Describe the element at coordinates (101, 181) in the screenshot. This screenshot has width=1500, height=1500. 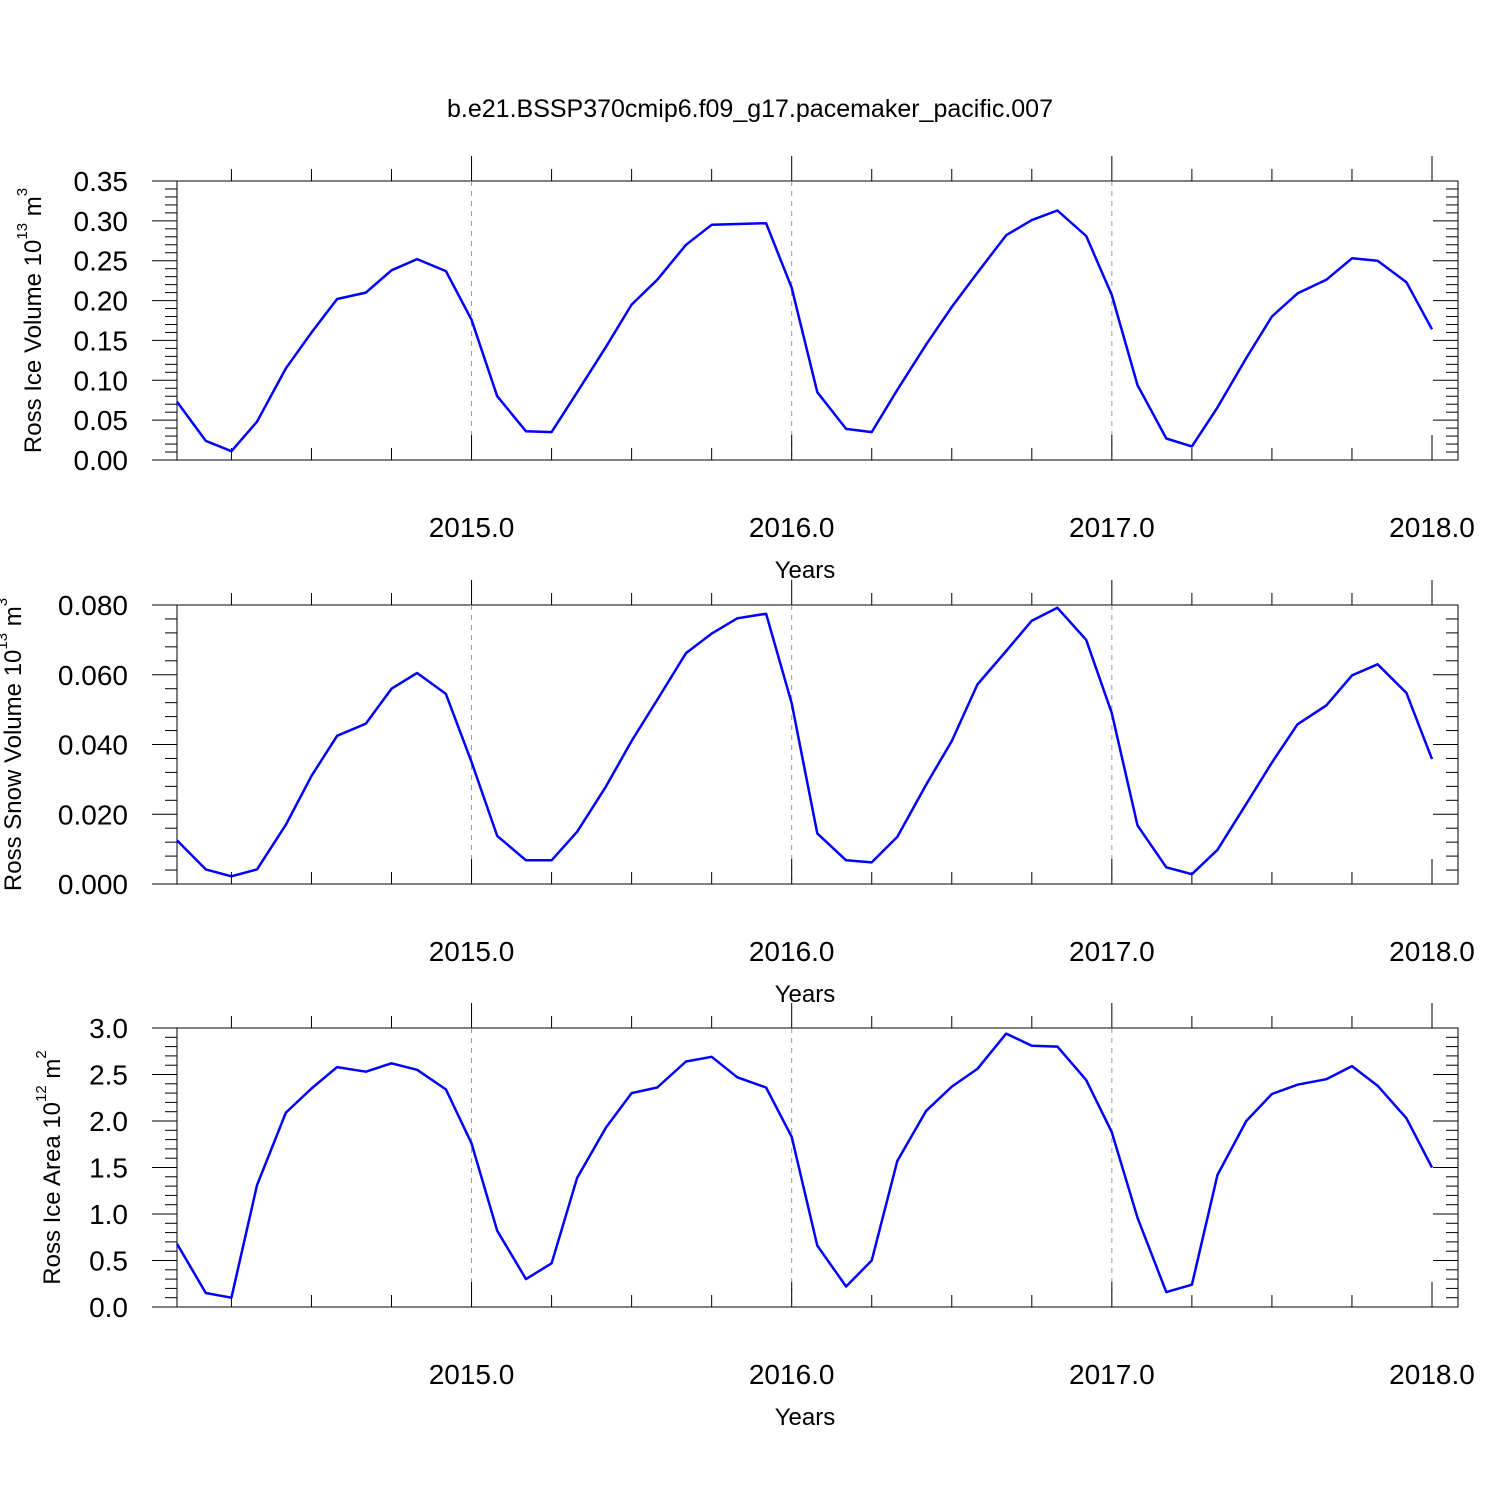
I see `y-tick-label: 0.35` at that location.